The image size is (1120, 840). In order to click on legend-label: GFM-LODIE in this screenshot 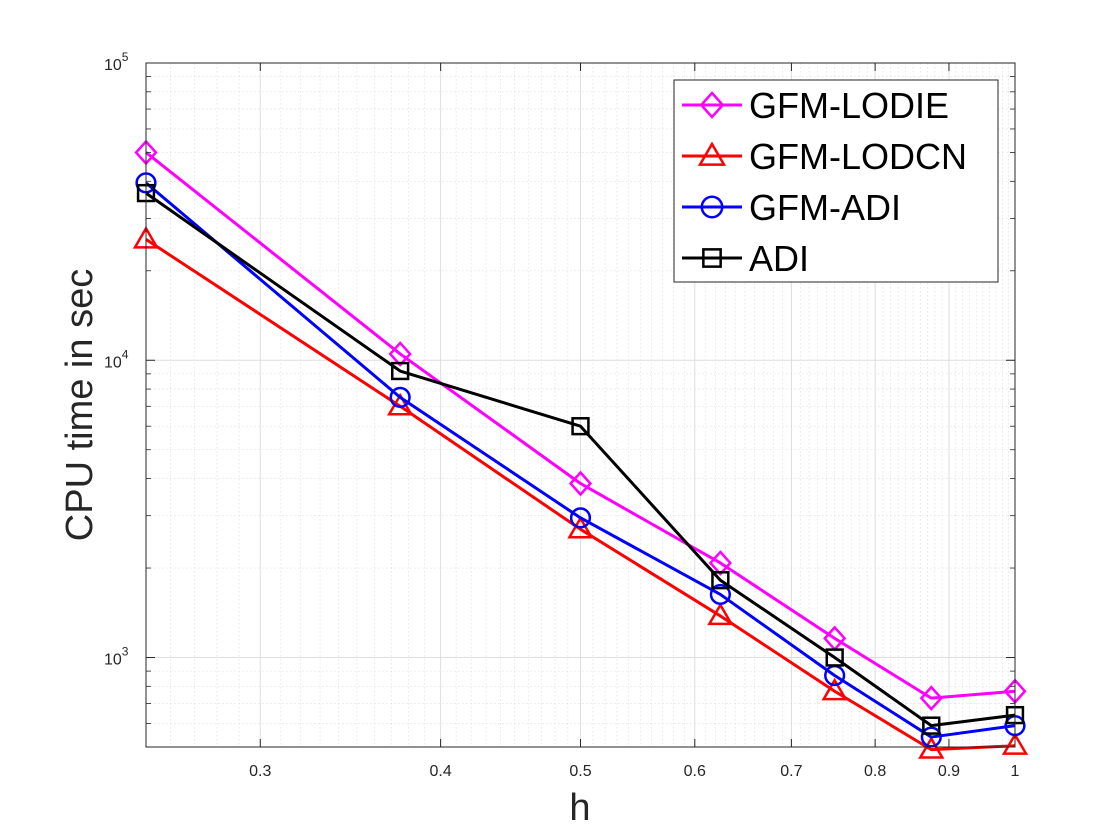, I will do `click(849, 105)`.